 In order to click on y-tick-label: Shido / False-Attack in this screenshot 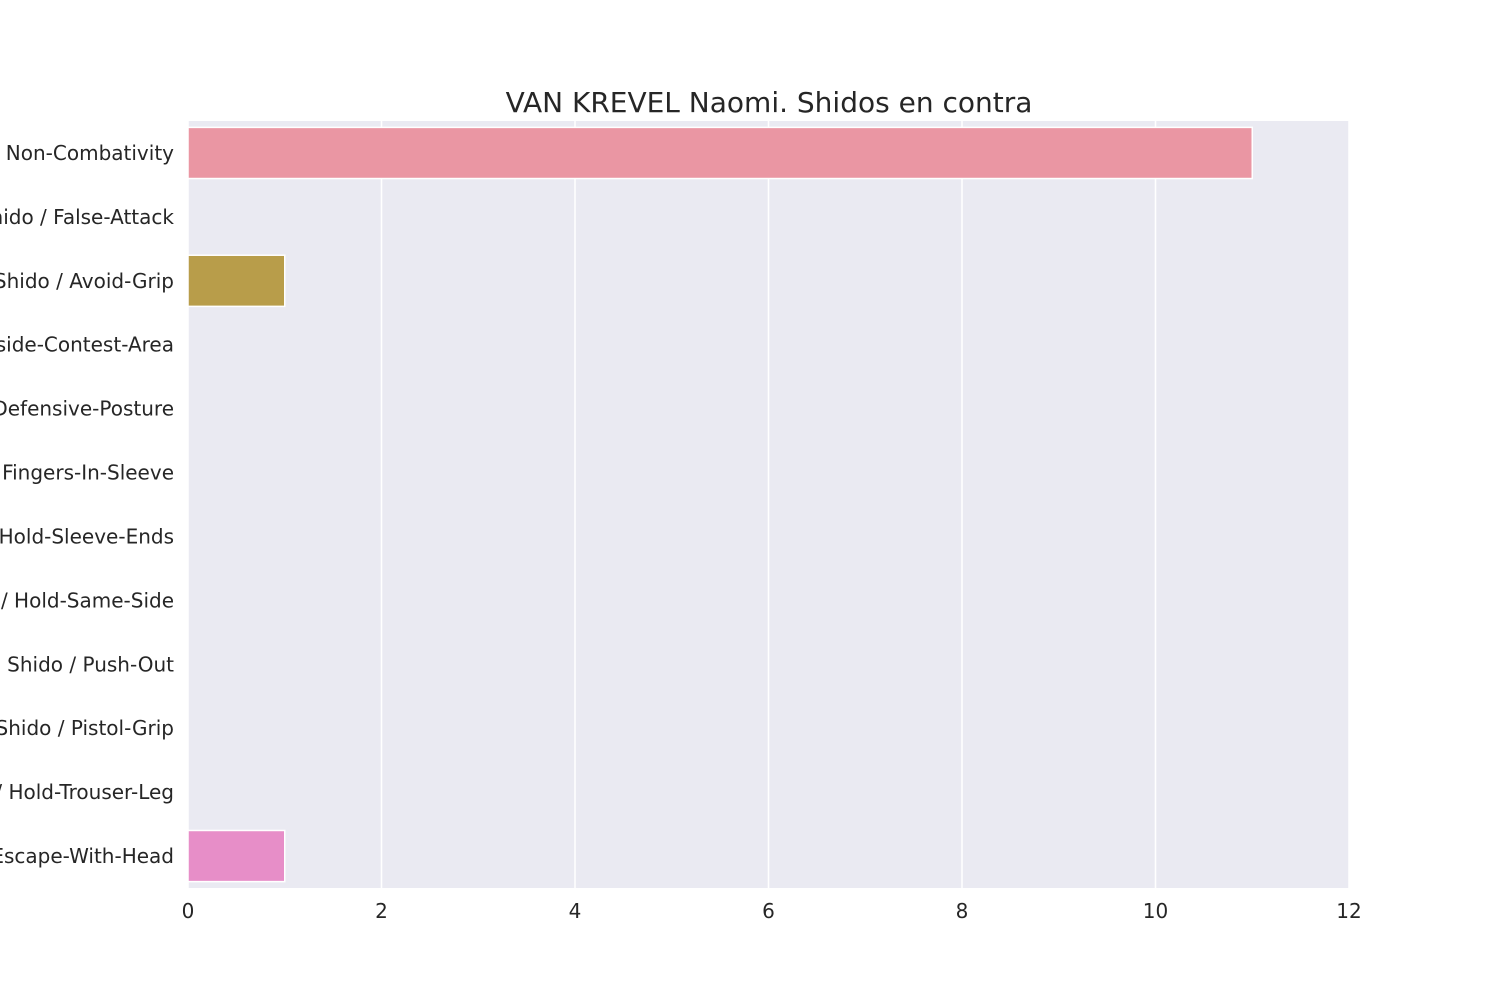, I will do `click(87, 217)`.